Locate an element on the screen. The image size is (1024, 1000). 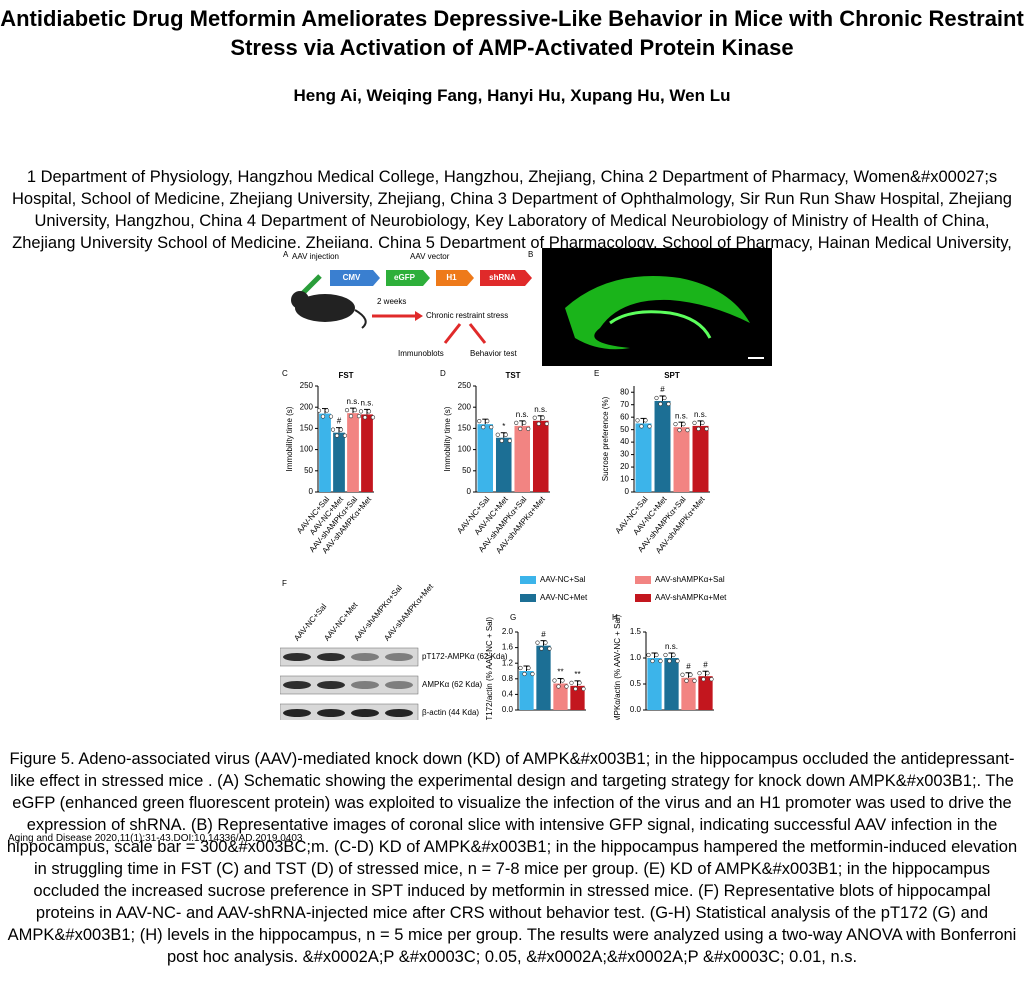
band-label: AMPKα (62 Kda) is located at coordinates (452, 684).